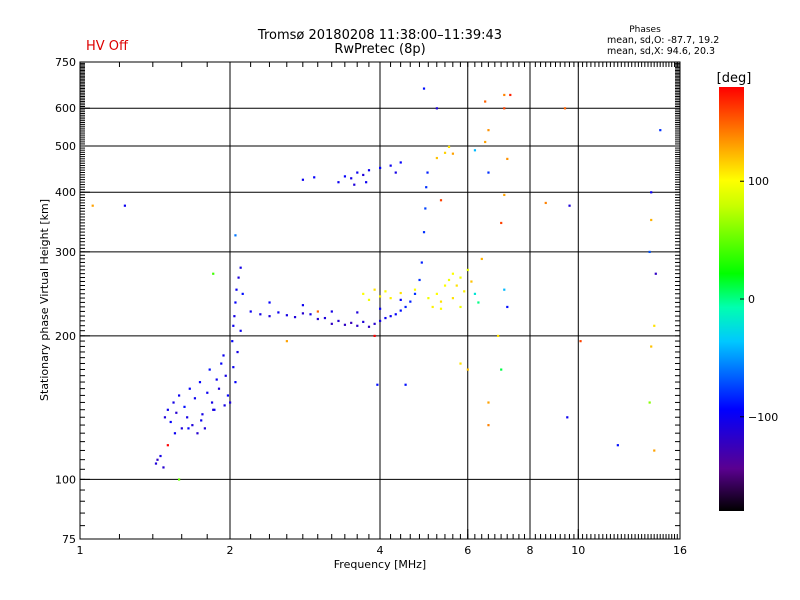 The image size is (800, 600). What do you see at coordinates (663, 40) in the screenshot?
I see `stats-o-mode: mean, sd,O: -87.7, 19.2` at bounding box center [663, 40].